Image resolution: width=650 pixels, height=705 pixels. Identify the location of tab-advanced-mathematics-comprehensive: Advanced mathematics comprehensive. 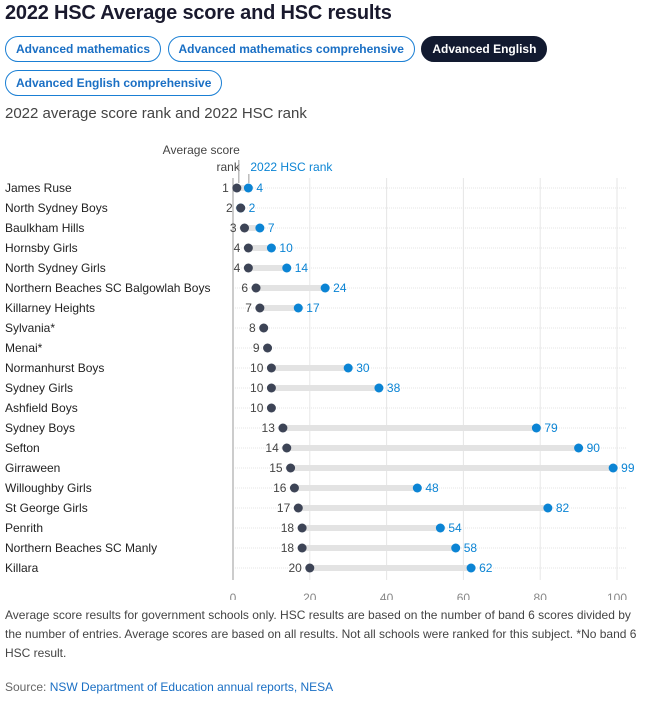
(291, 49).